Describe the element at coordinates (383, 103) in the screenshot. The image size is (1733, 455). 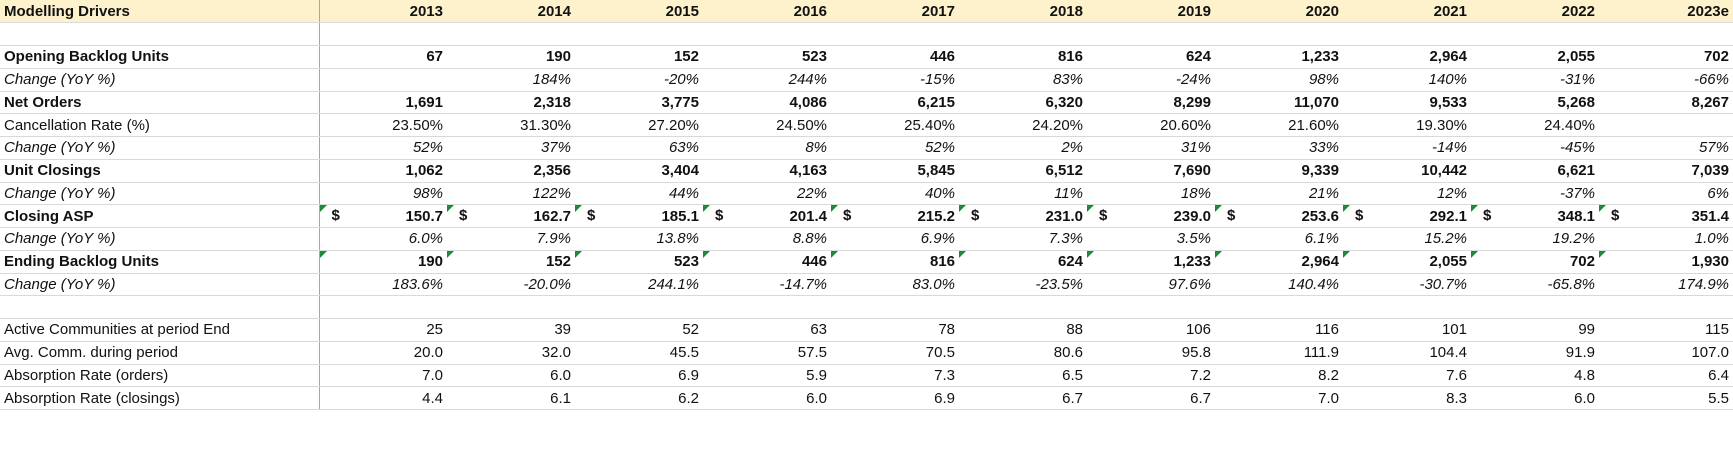
I see `value-cell: 1,691` at that location.